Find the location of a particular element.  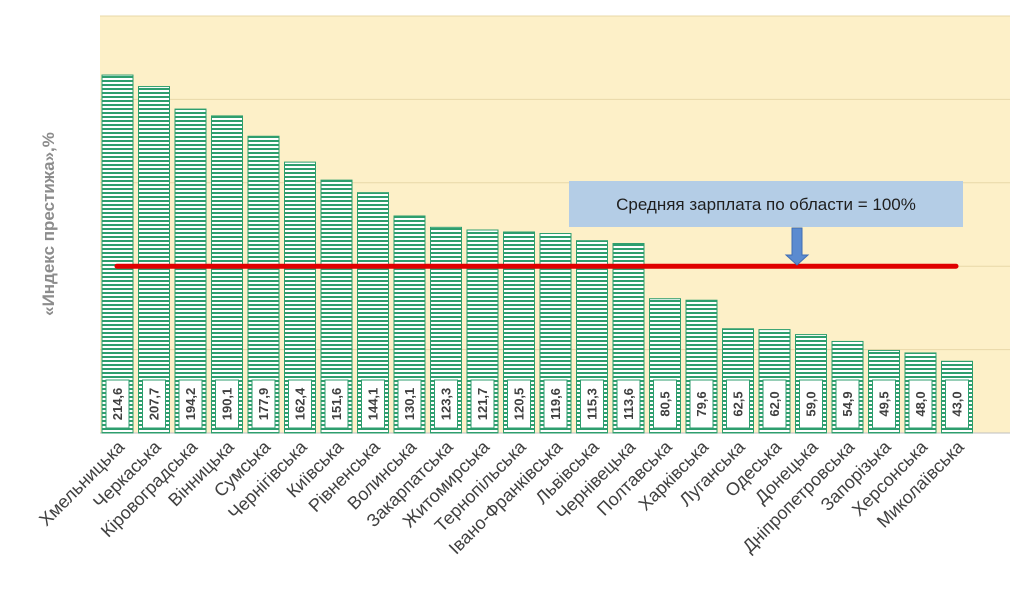

annotation-box is located at coordinates (766, 204).